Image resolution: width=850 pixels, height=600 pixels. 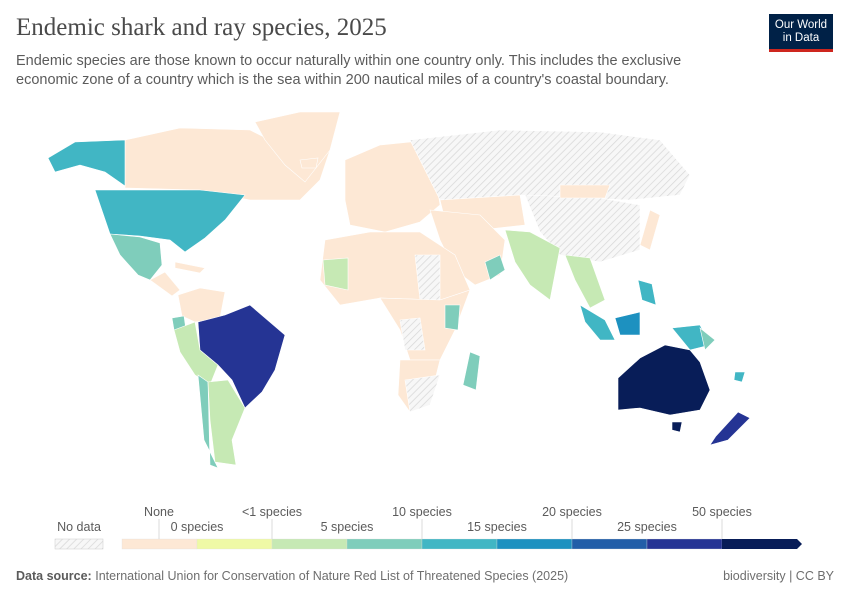 What do you see at coordinates (664, 380) in the screenshot?
I see `country-australia` at bounding box center [664, 380].